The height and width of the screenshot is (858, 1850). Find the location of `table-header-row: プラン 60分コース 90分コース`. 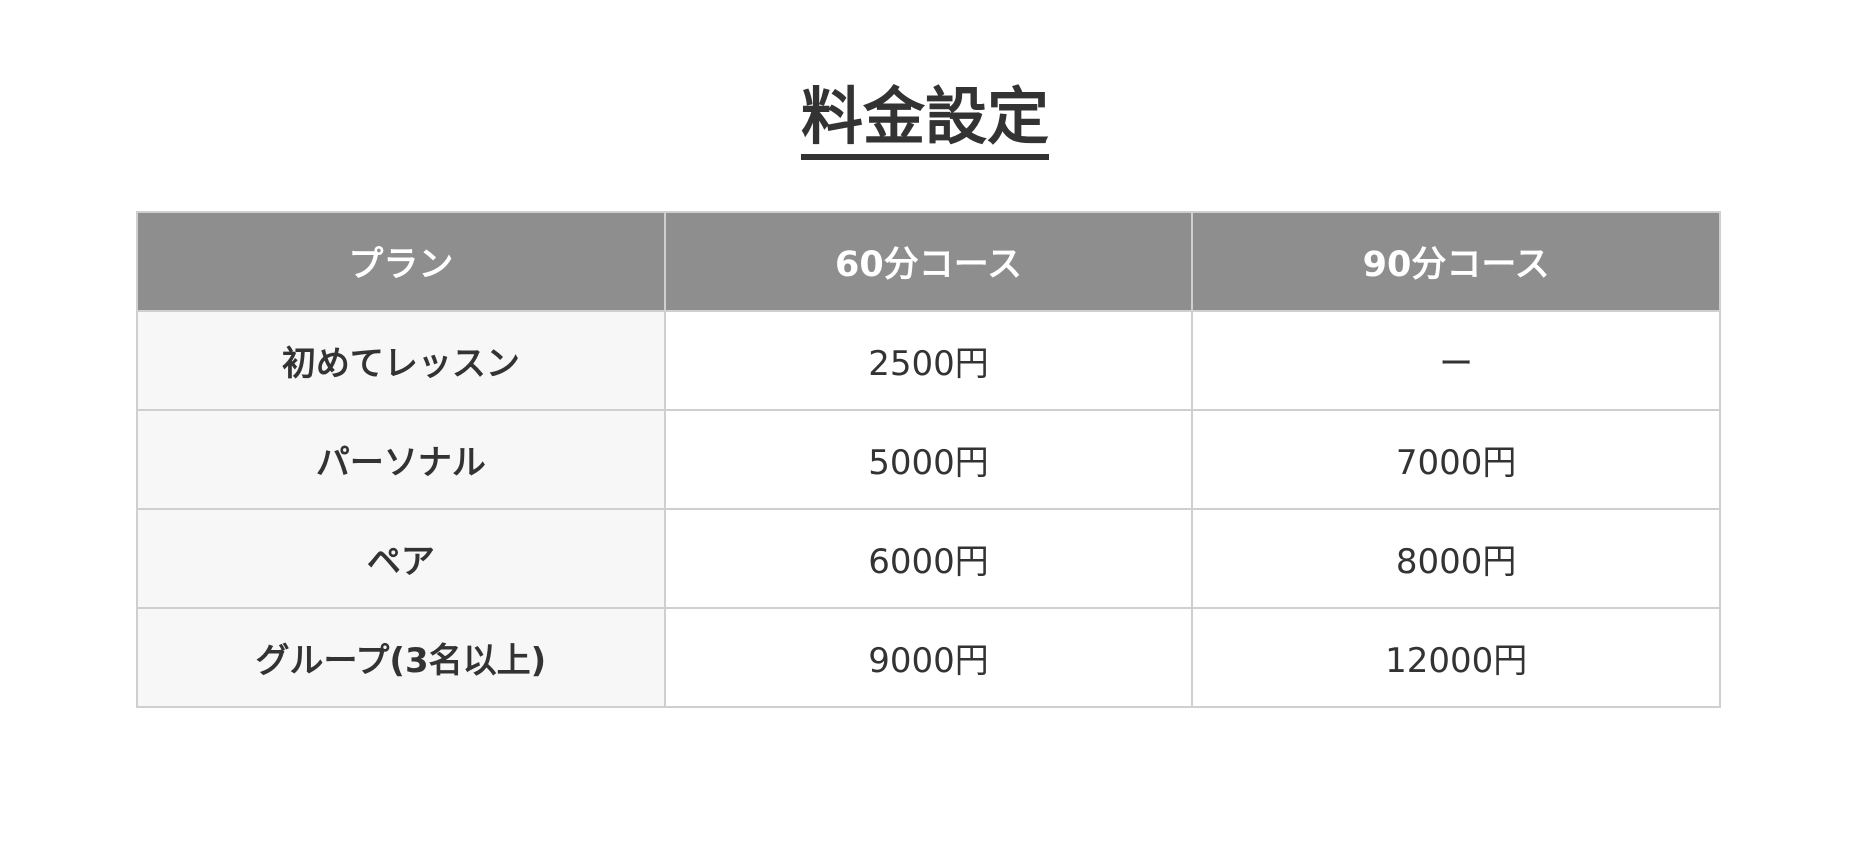

table-header-row: プラン 60分コース 90分コース is located at coordinates (928, 261).